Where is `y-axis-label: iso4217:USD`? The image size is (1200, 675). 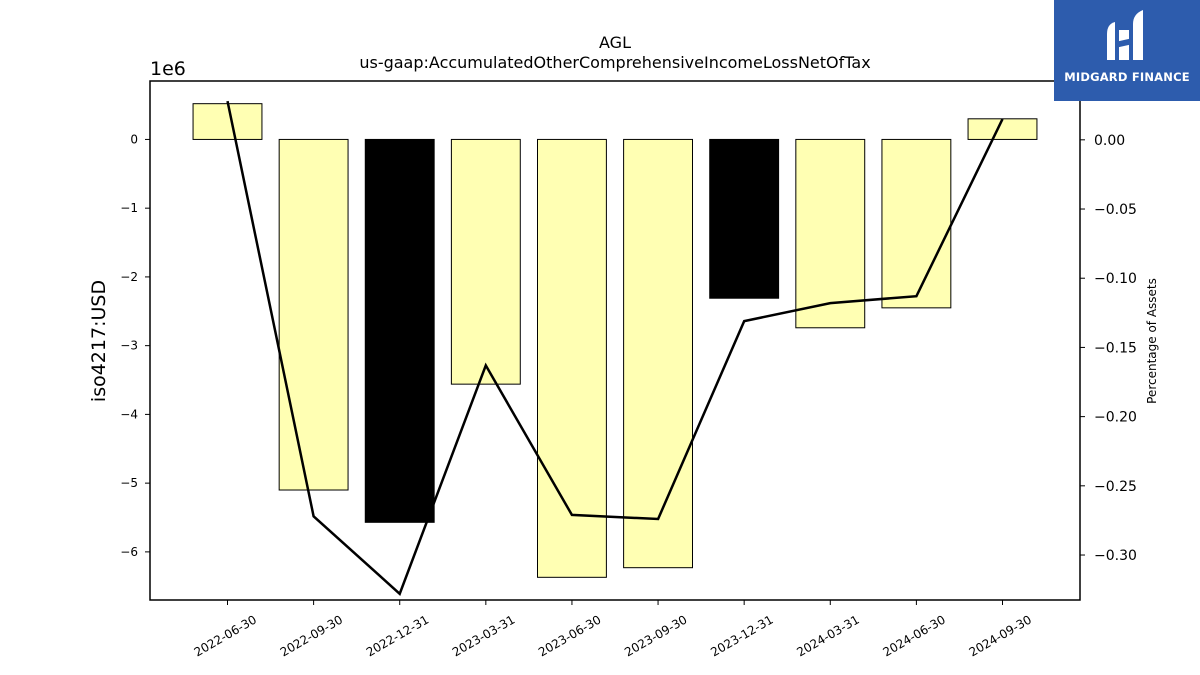
y-axis-label: iso4217:USD is located at coordinates (99, 341).